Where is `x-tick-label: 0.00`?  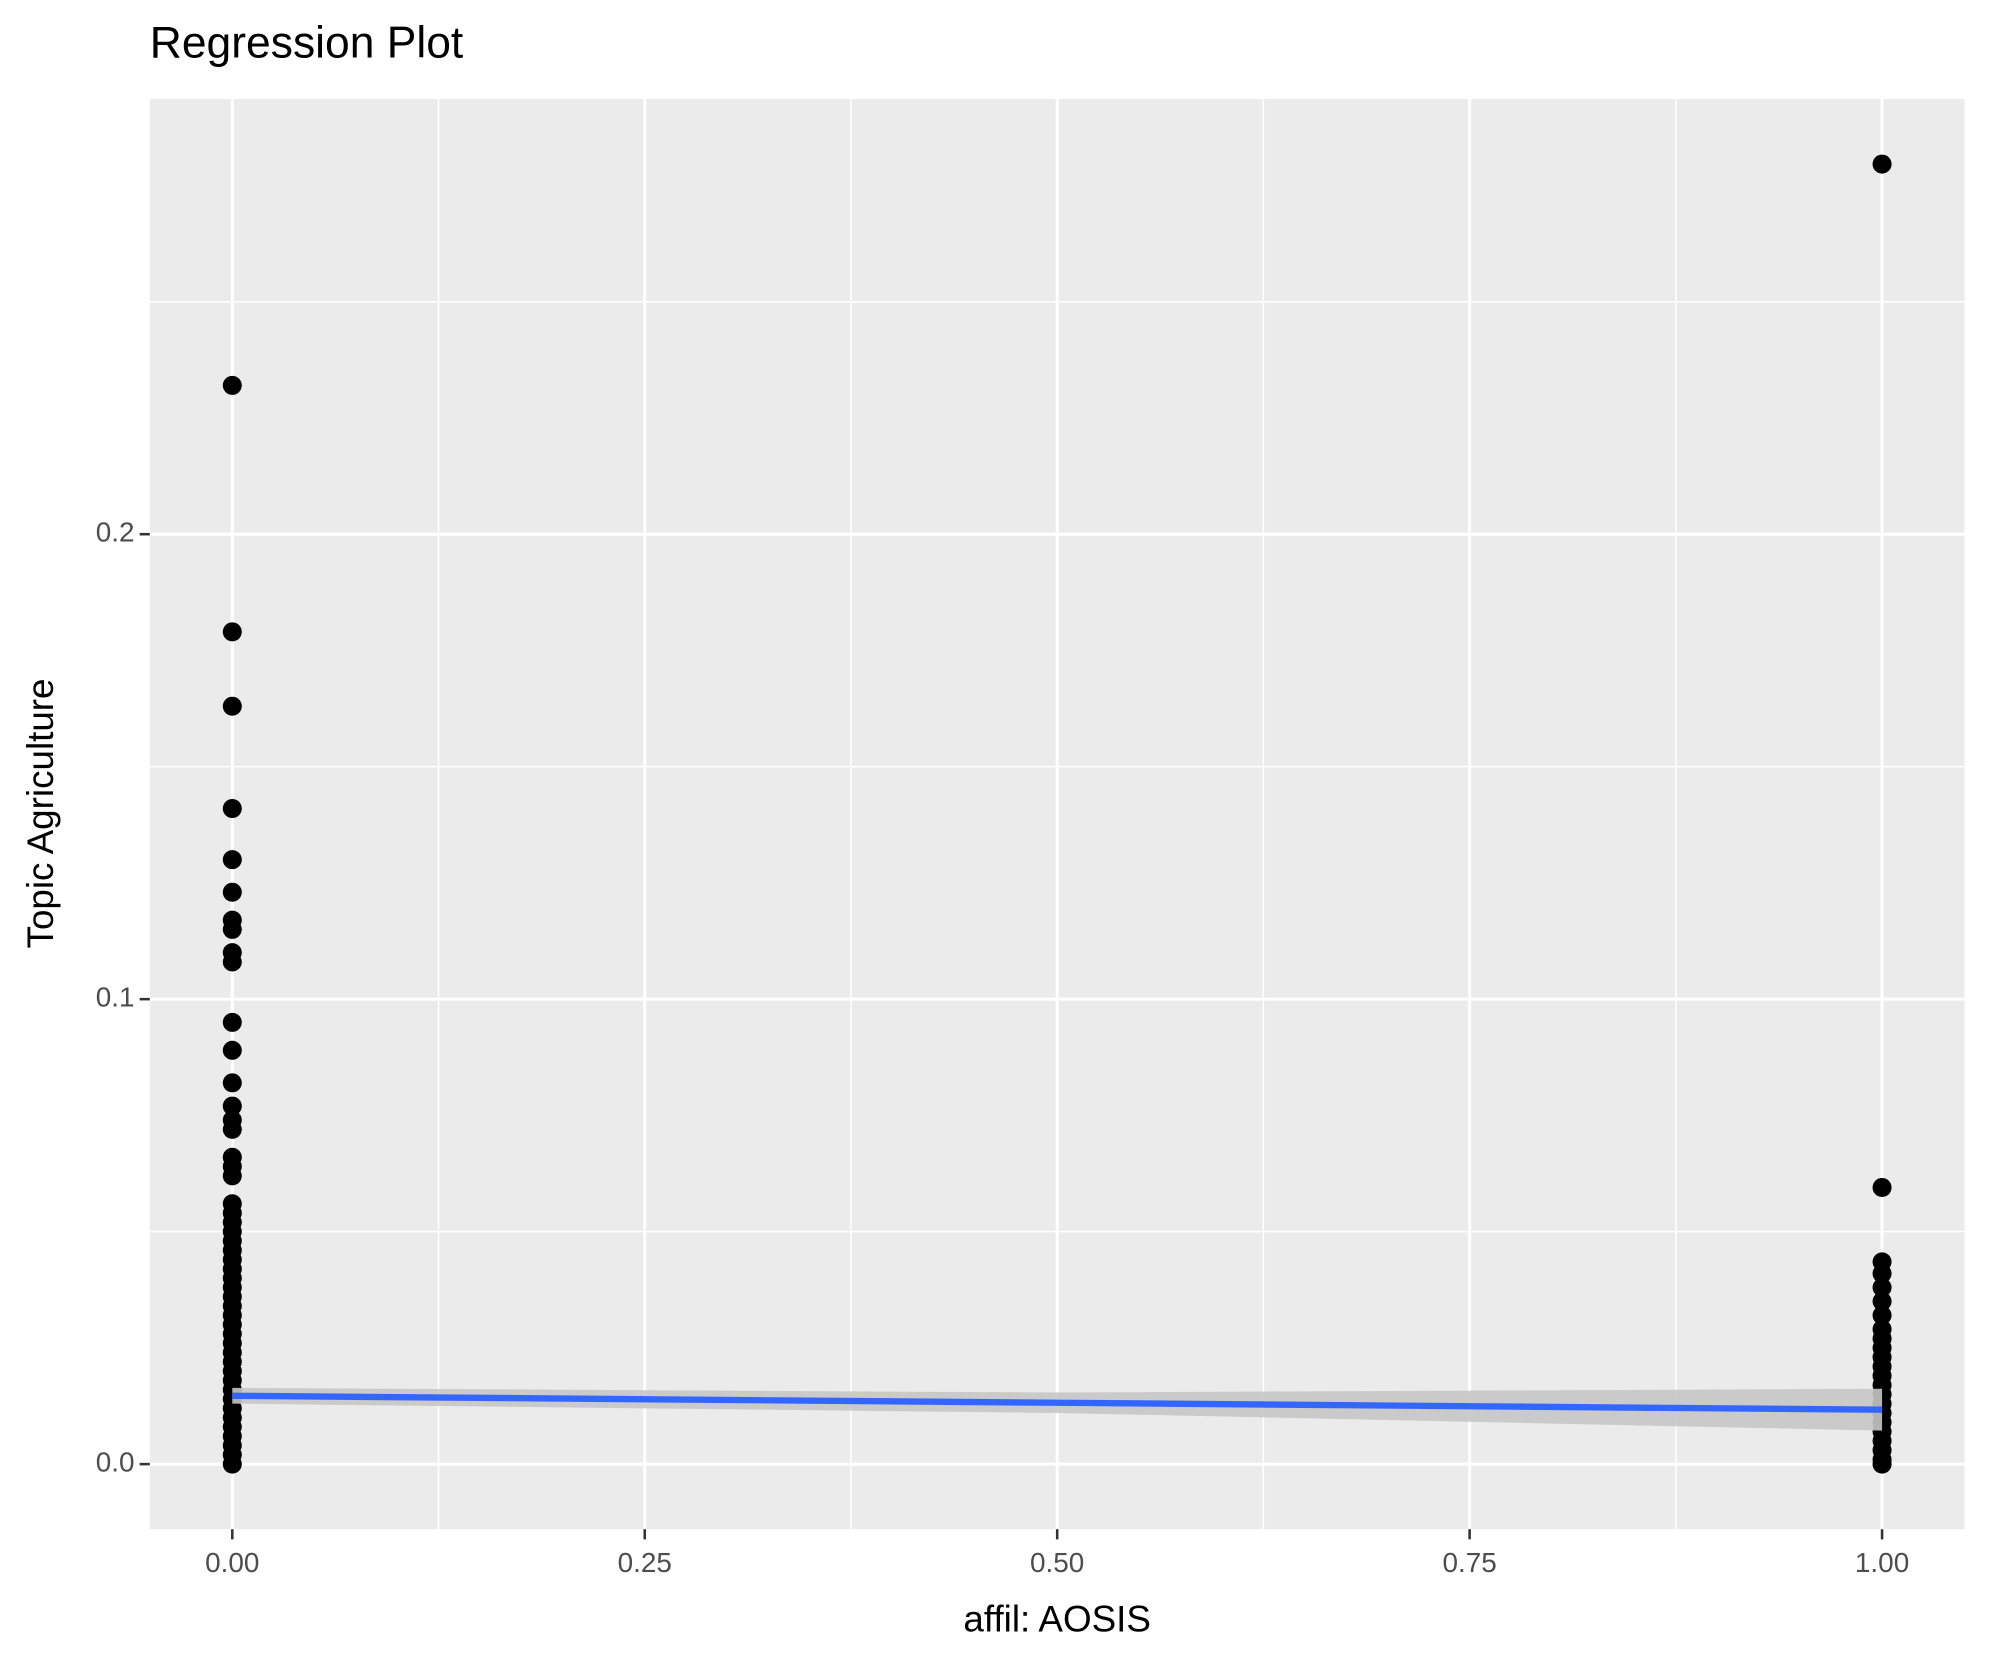 x-tick-label: 0.00 is located at coordinates (232, 1562).